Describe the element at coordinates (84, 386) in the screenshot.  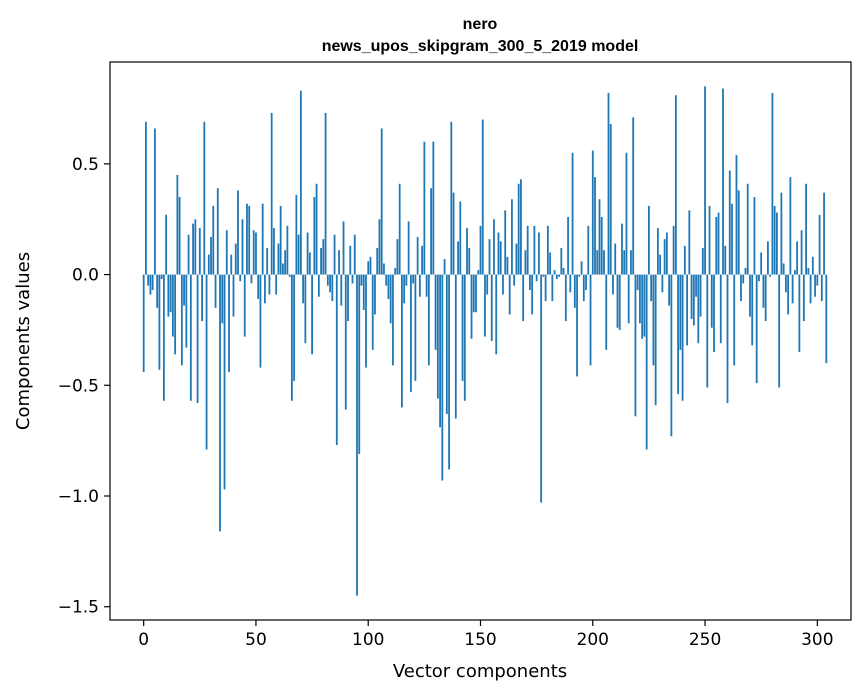
I see `y-axis-ticks: −1.5 −1.0 −0.5 0.0 0.5` at that location.